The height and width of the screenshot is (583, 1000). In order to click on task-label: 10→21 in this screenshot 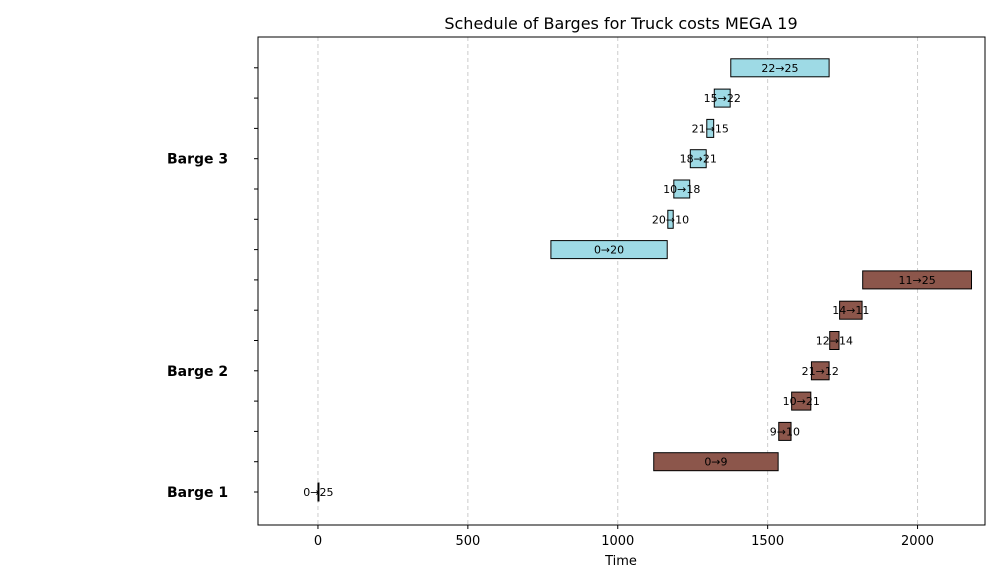, I will do `click(801, 401)`.